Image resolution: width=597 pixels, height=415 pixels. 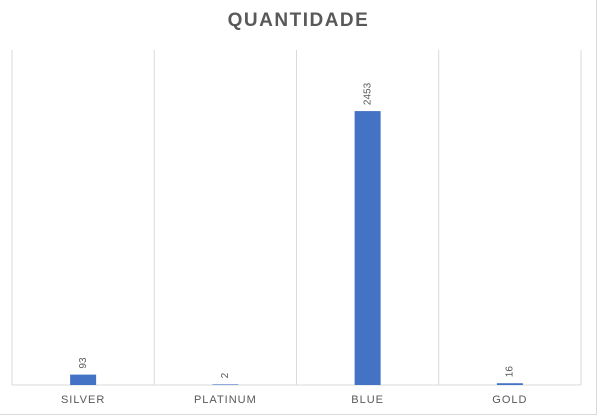 What do you see at coordinates (225, 400) in the screenshot?
I see `category-label-platinum: PLATINUM` at bounding box center [225, 400].